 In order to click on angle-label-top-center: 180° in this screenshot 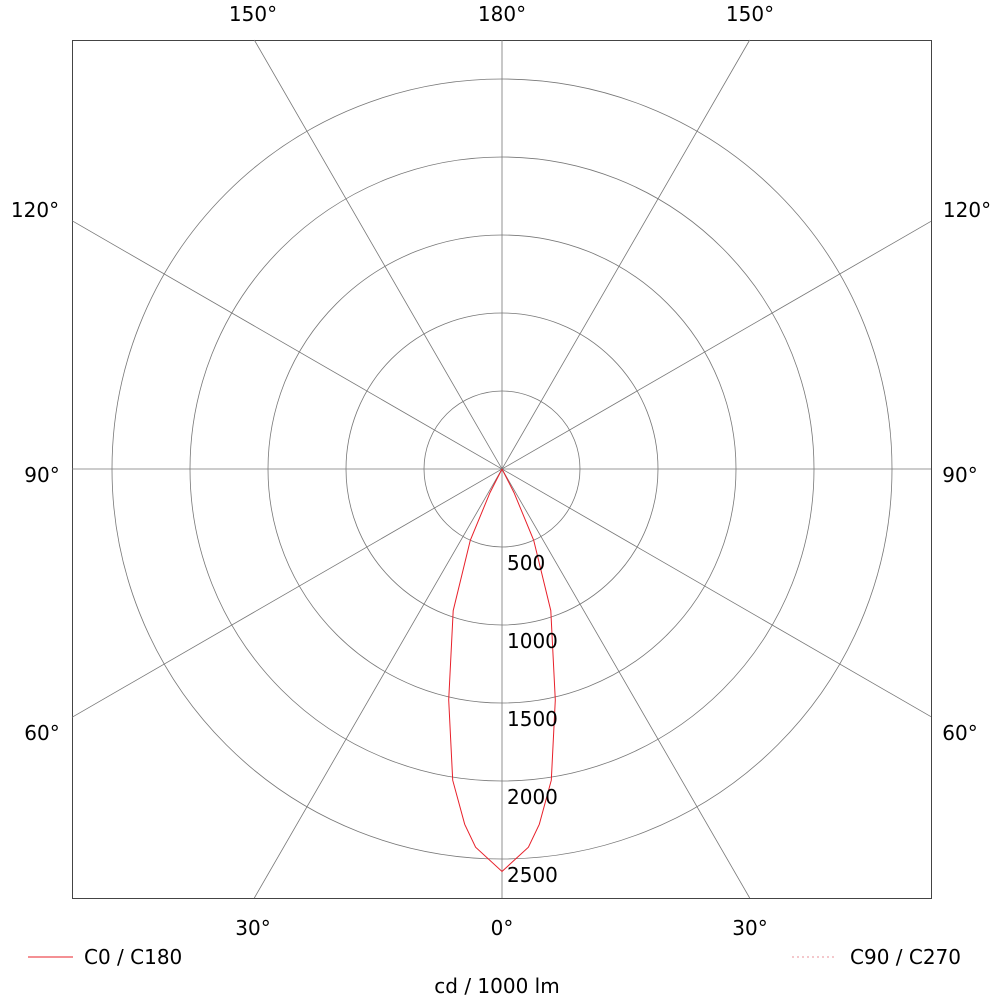, I will do `click(502, 14)`.